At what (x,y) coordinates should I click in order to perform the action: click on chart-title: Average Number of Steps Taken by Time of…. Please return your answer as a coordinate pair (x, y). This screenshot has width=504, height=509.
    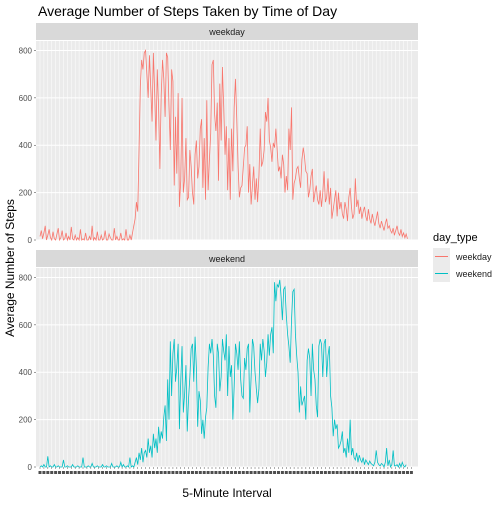
    Looking at the image, I should click on (187, 11).